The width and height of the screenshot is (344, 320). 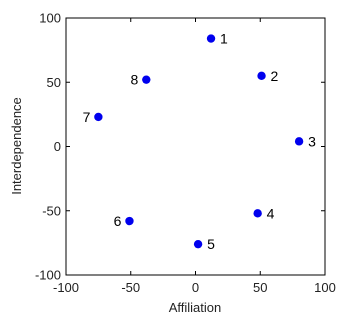 What do you see at coordinates (312, 141) in the screenshot?
I see `point-label: 3` at bounding box center [312, 141].